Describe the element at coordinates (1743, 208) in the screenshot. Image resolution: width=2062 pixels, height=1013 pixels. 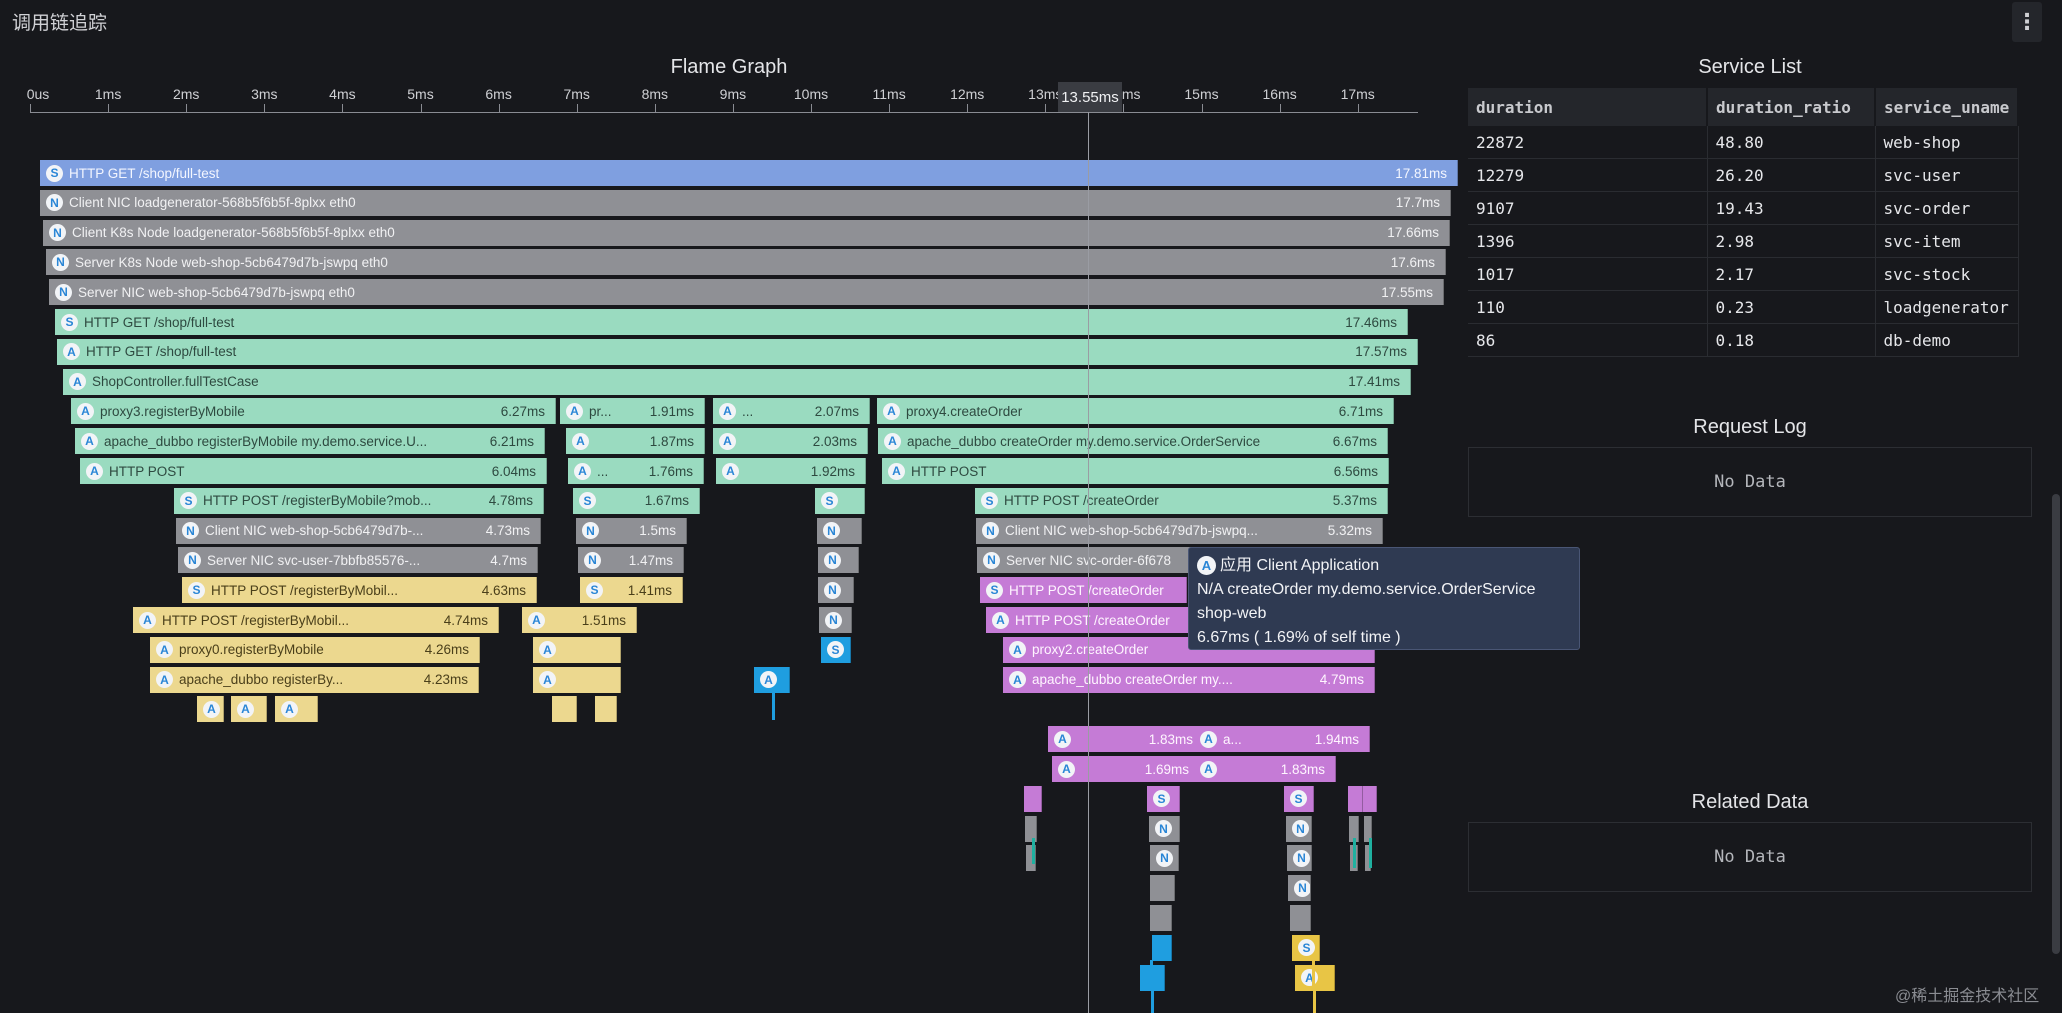
I see `table-row: 9107 19.43 svc-order` at that location.